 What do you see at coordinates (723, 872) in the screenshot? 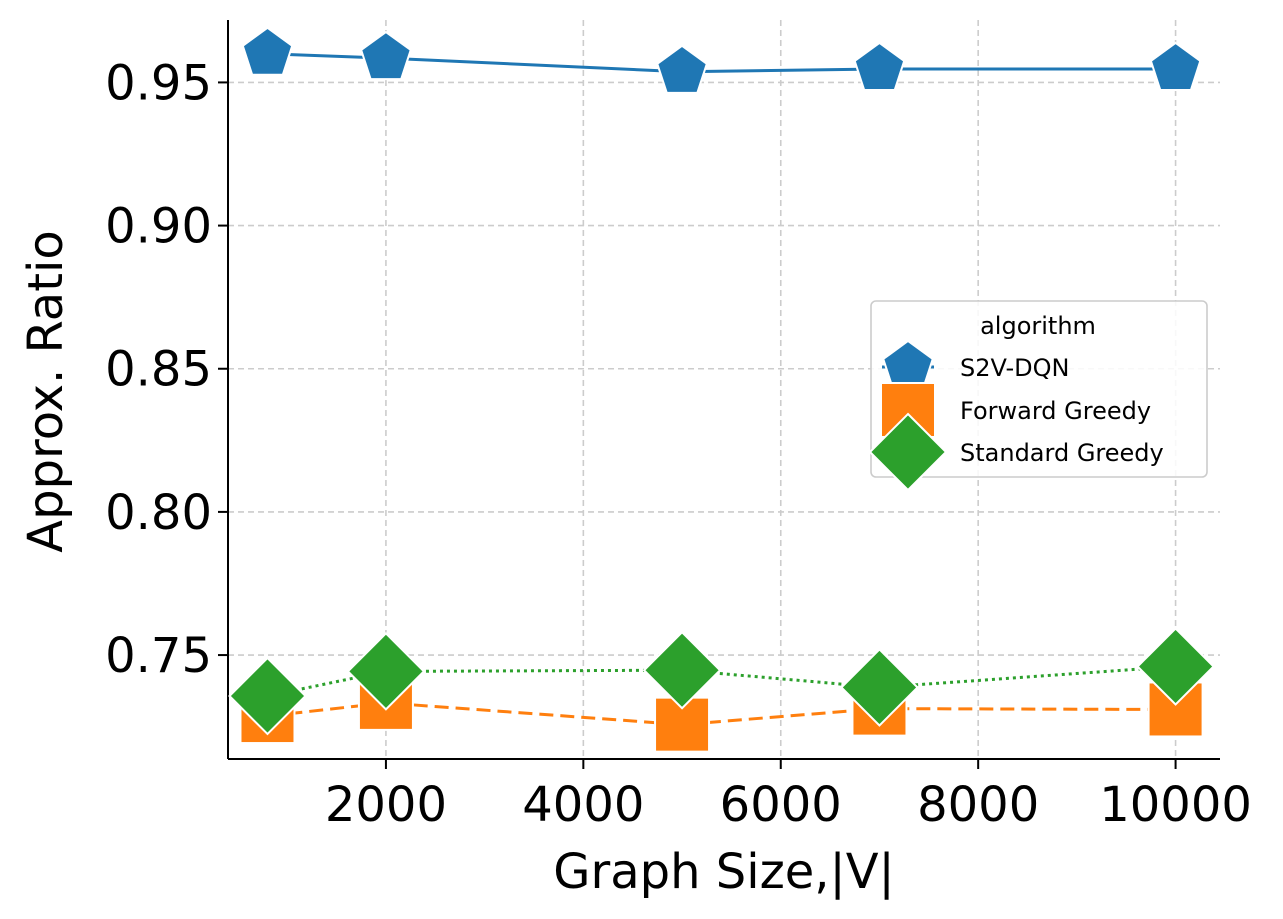
I see `x-axis-title: Graph Size,|V|` at bounding box center [723, 872].